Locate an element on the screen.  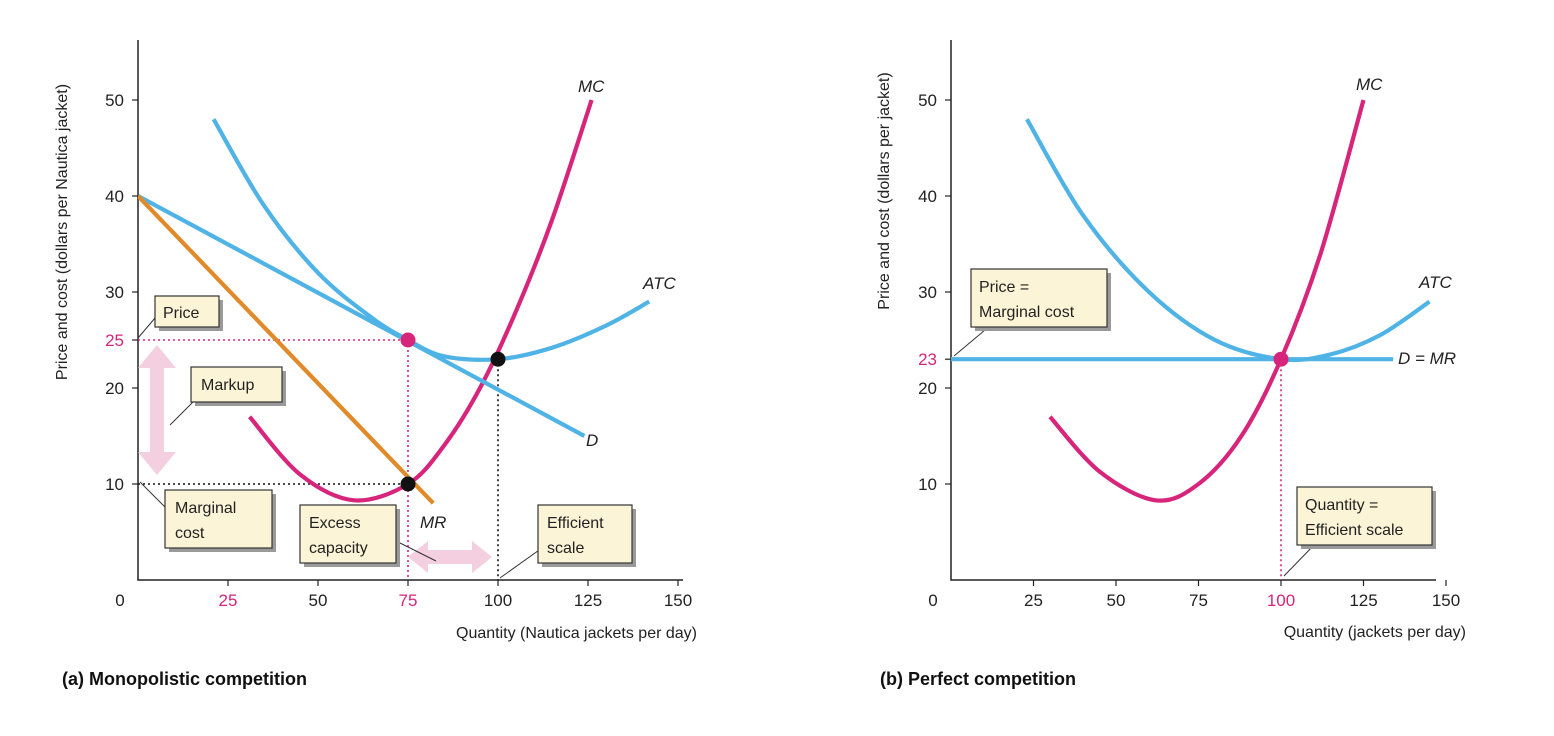
panel-a-x-ticks: 0 25 50 75 100 125 150 is located at coordinates (403, 595).